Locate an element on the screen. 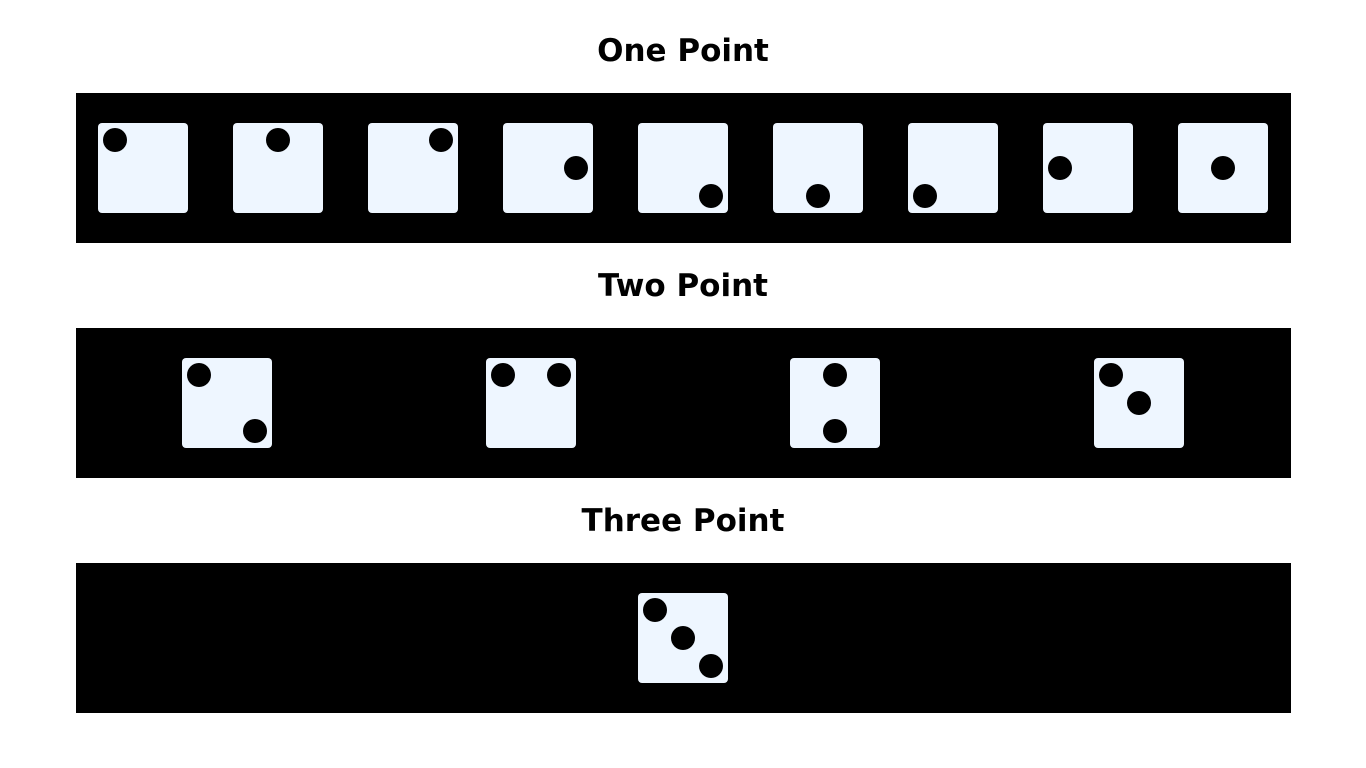  pip-bl is located at coordinates (925, 196).